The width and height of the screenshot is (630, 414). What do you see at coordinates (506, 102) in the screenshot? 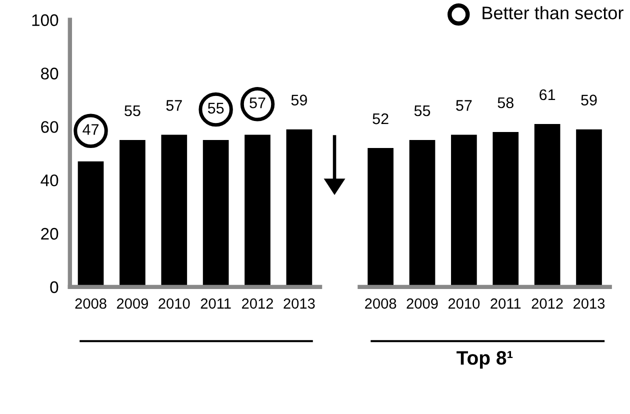
I see `data-label: 58` at bounding box center [506, 102].